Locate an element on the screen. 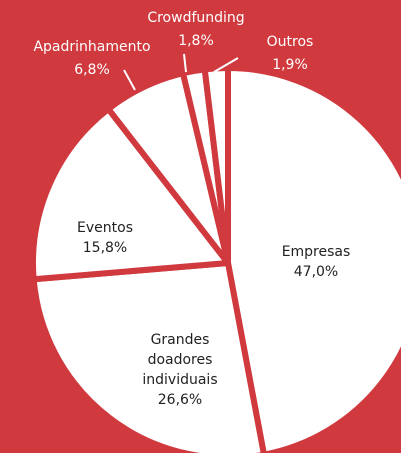  slice-label: Grandes doadores individuais 26,6% is located at coordinates (180, 370).